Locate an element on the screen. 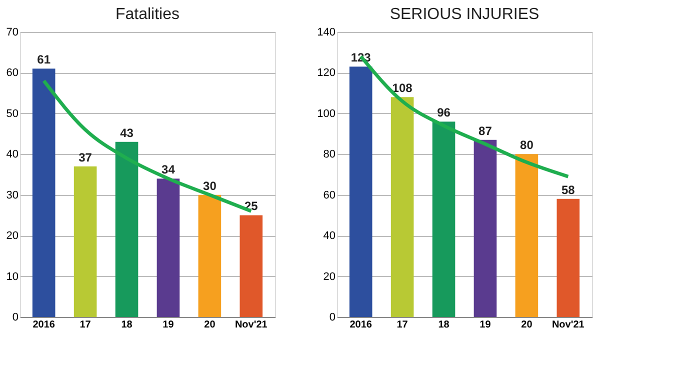  y-tick-label: 80 is located at coordinates (329, 154).